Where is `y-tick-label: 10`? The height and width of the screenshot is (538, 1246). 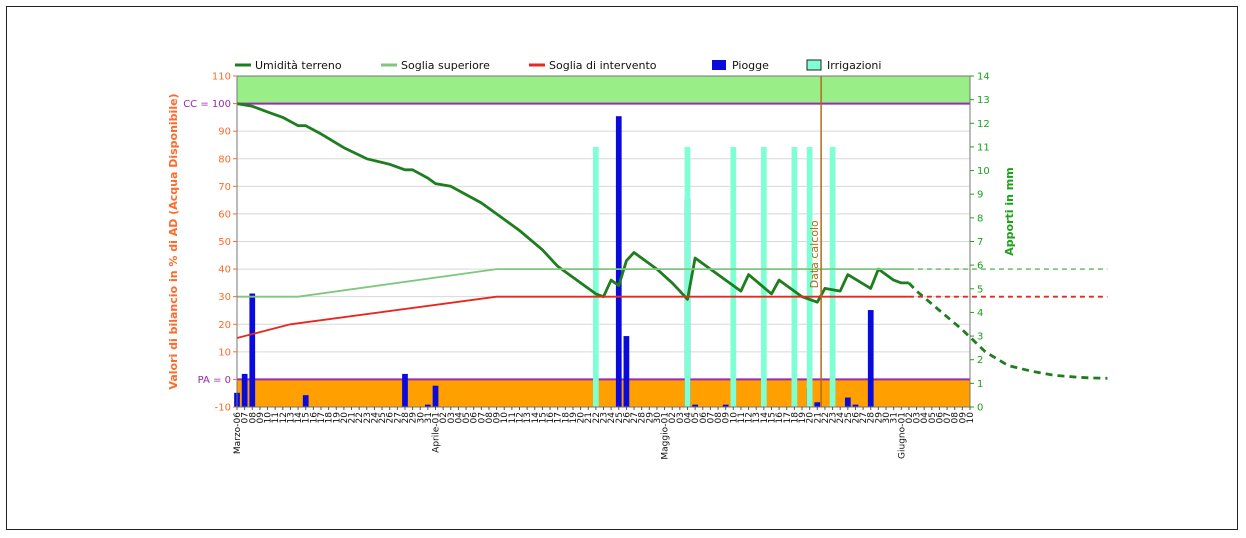
y-tick-label: 10 is located at coordinates (224, 352).